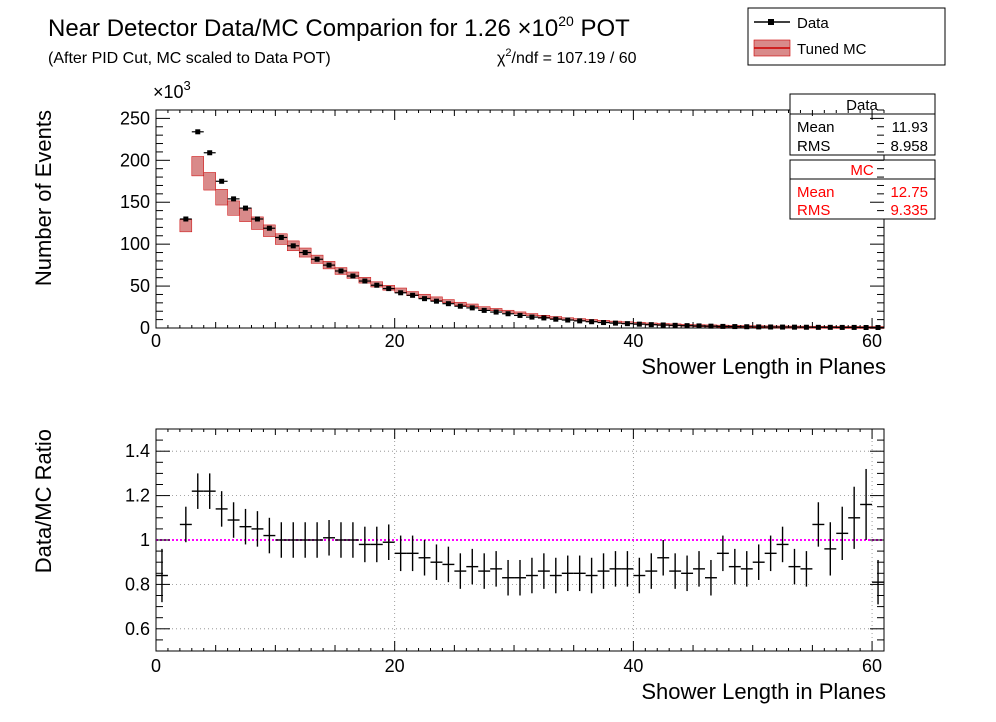 The image size is (996, 722). I want to click on legend-data-marker, so click(771, 22).